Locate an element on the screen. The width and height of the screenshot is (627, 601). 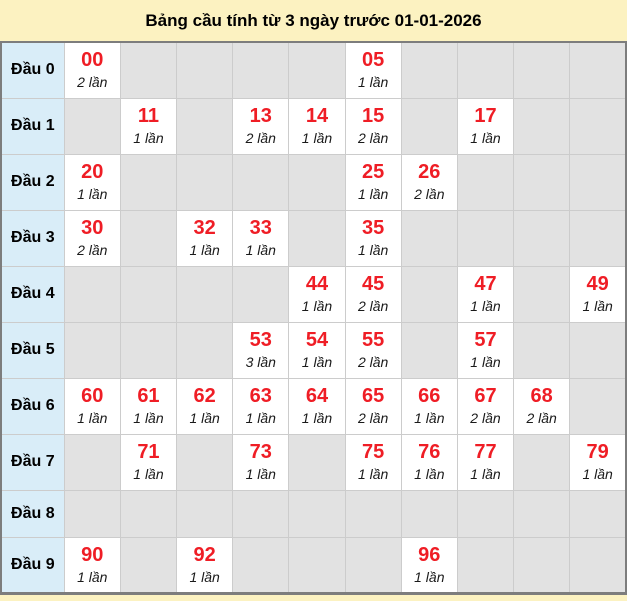
number-cell: 15 2 lần is located at coordinates (373, 126).